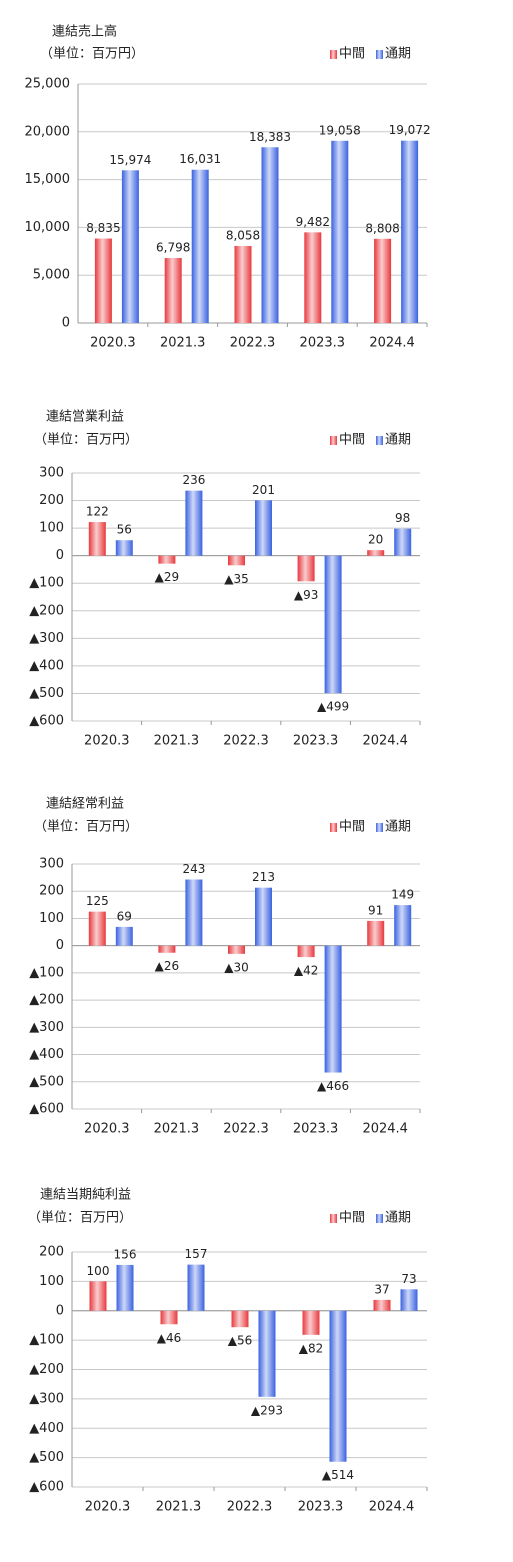 This screenshot has width=513, height=1562. I want to click on value-label: 37, so click(381, 1289).